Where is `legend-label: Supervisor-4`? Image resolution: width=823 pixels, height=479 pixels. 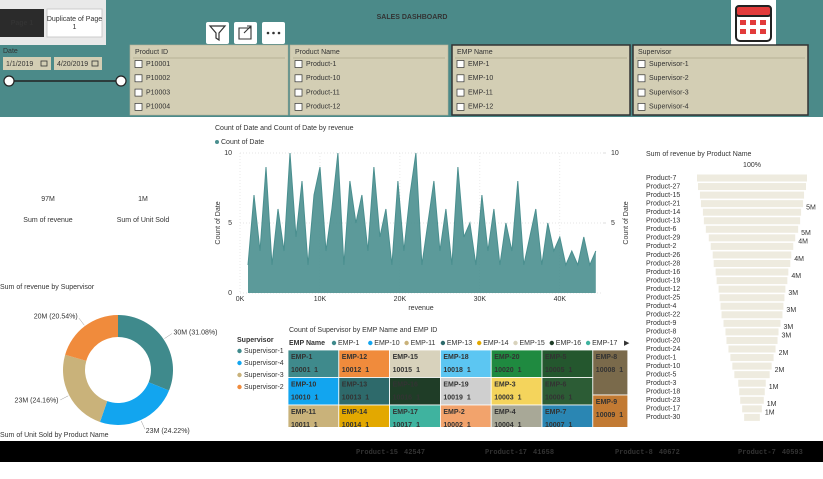 legend-label: Supervisor-4 is located at coordinates (264, 363).